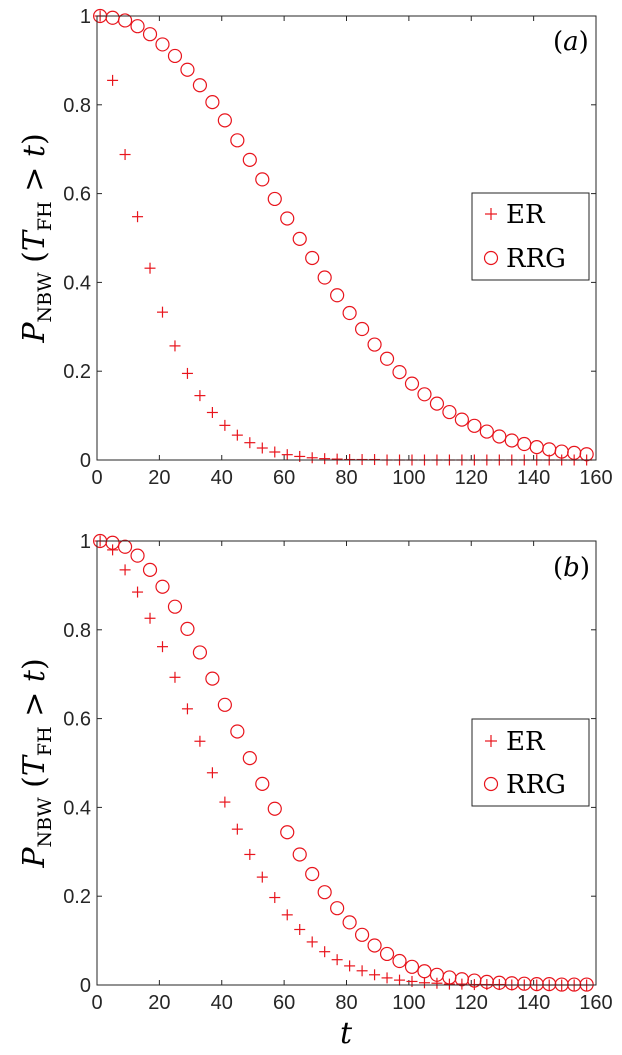 Image resolution: width=622 pixels, height=1055 pixels. I want to click on panel-b-y-tick-label: 0.6, so click(77, 720).